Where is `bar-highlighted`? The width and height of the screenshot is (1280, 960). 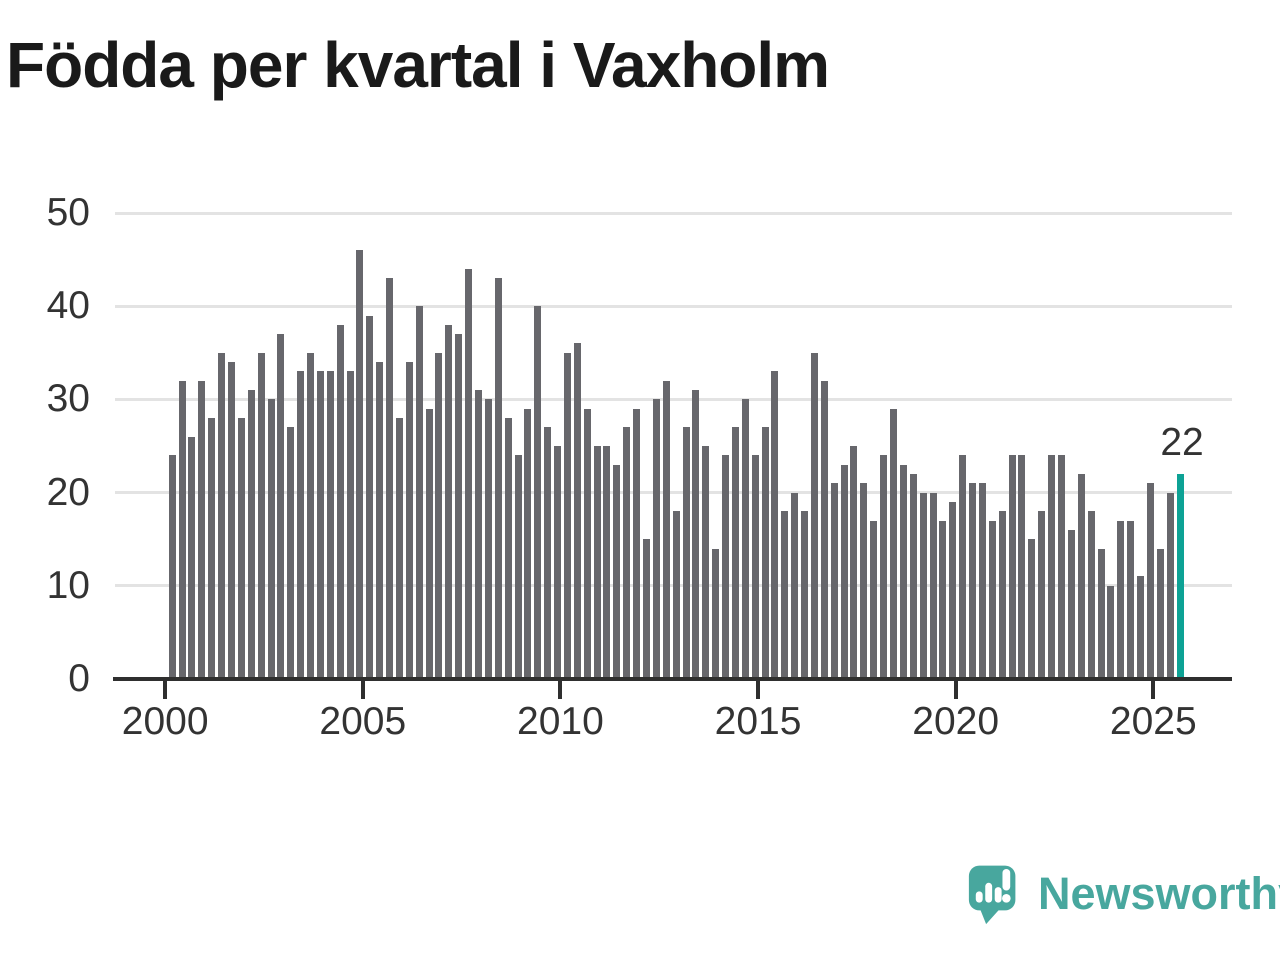 bar-highlighted is located at coordinates (1180, 576).